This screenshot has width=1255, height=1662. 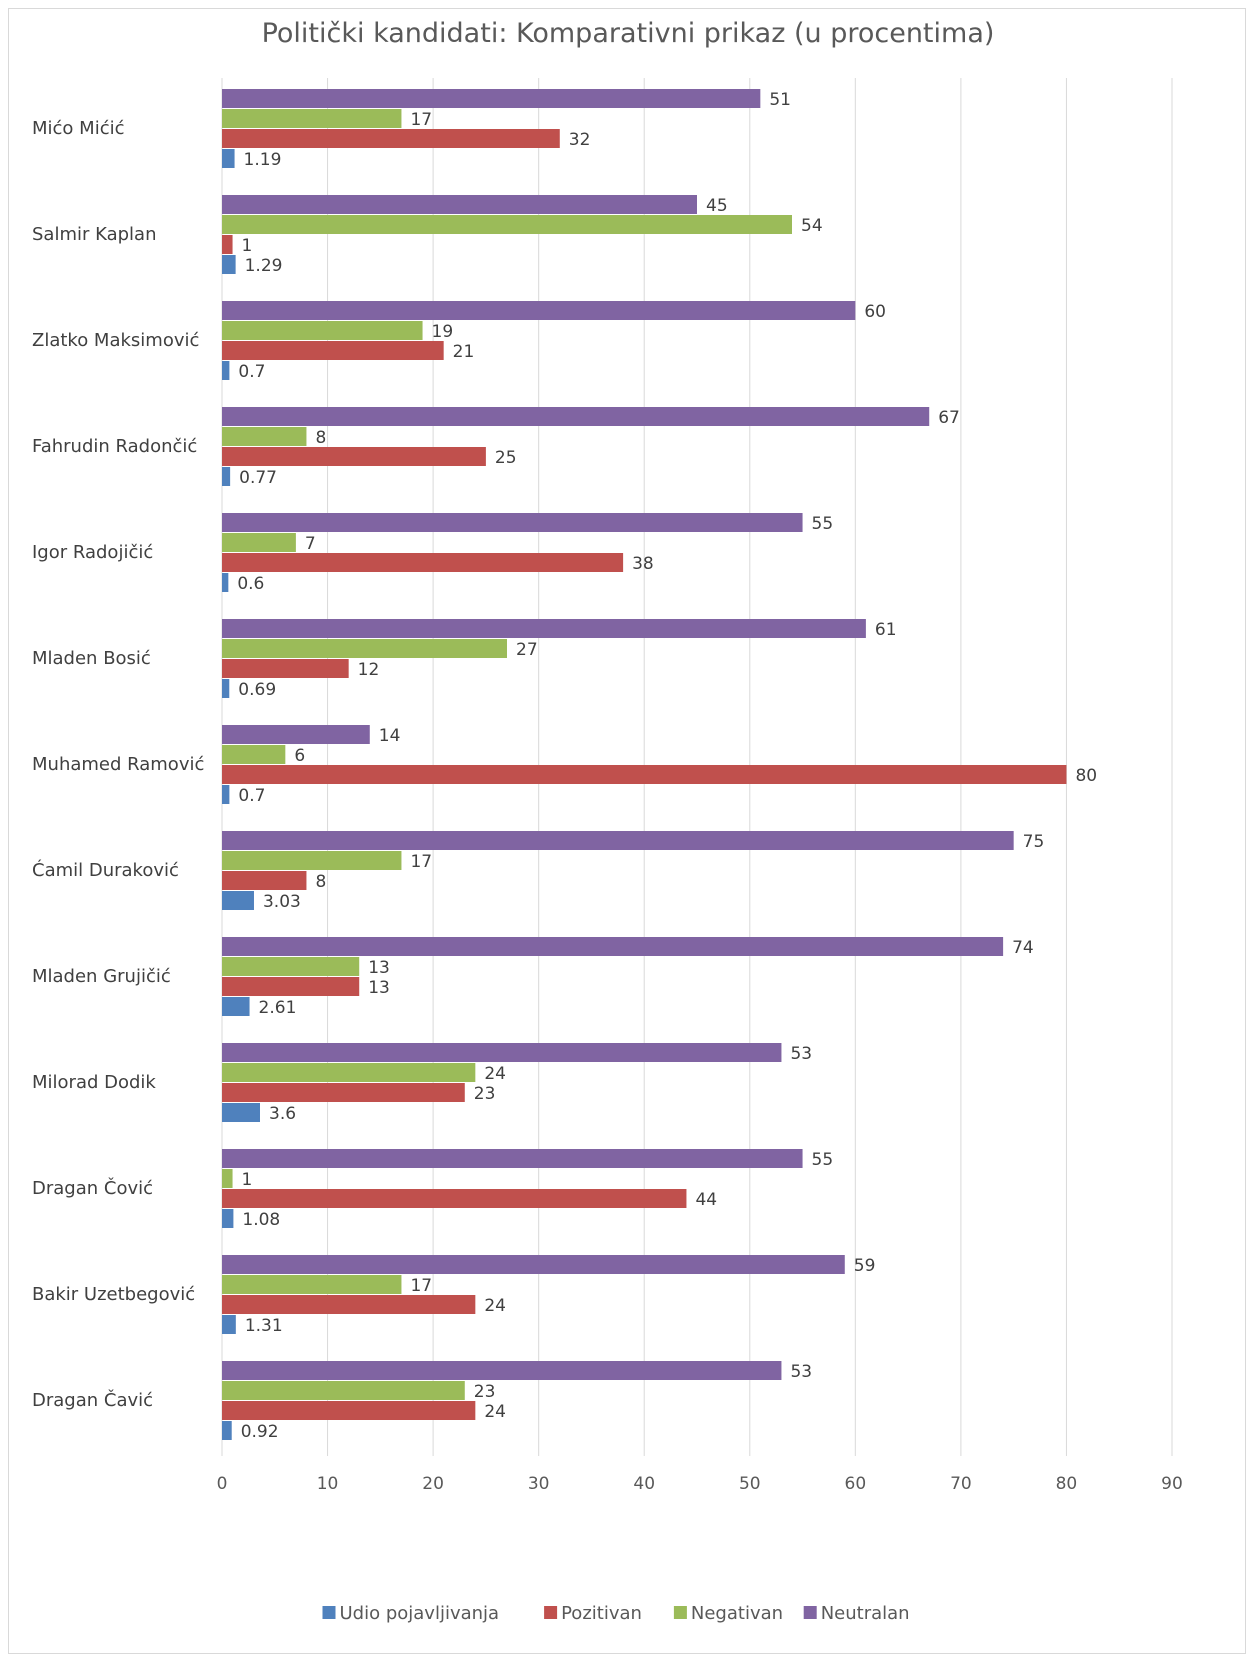 What do you see at coordinates (601, 1613) in the screenshot?
I see `legend-label-pozitivan: Pozitivan` at bounding box center [601, 1613].